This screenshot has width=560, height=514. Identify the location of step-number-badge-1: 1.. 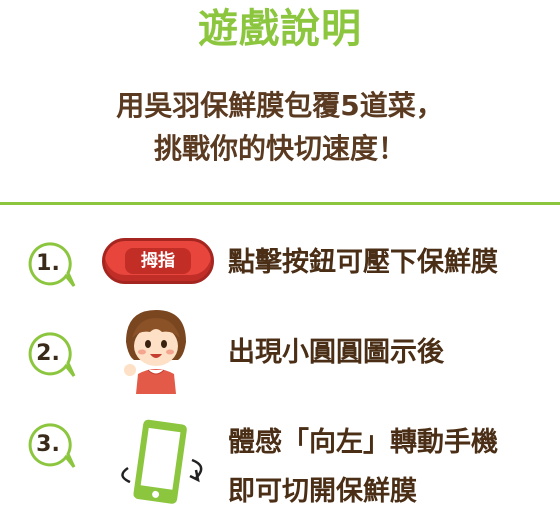
(50, 266).